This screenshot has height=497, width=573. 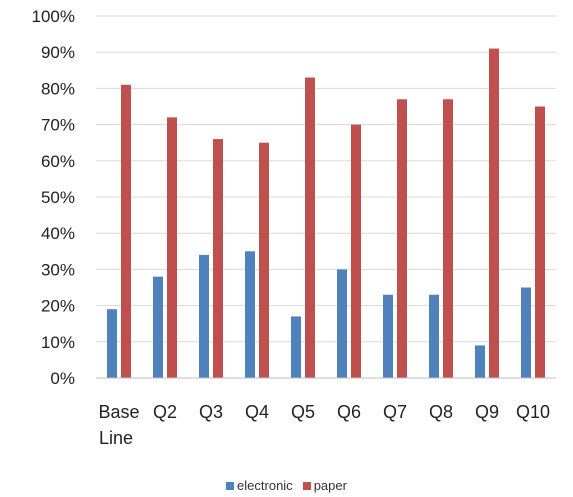 What do you see at coordinates (303, 412) in the screenshot?
I see `x-tick-label: Q5` at bounding box center [303, 412].